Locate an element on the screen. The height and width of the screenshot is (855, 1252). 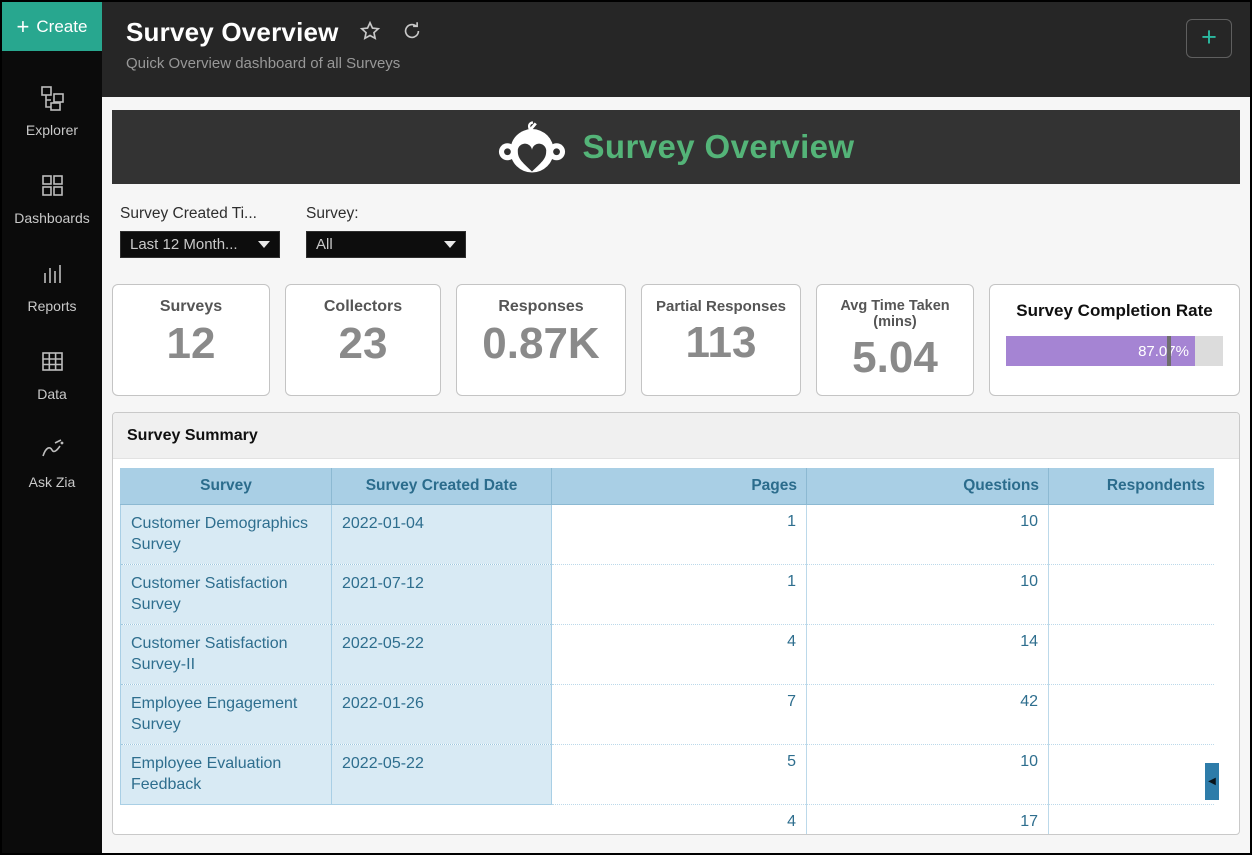
kpi-value: 23 is located at coordinates (363, 343).